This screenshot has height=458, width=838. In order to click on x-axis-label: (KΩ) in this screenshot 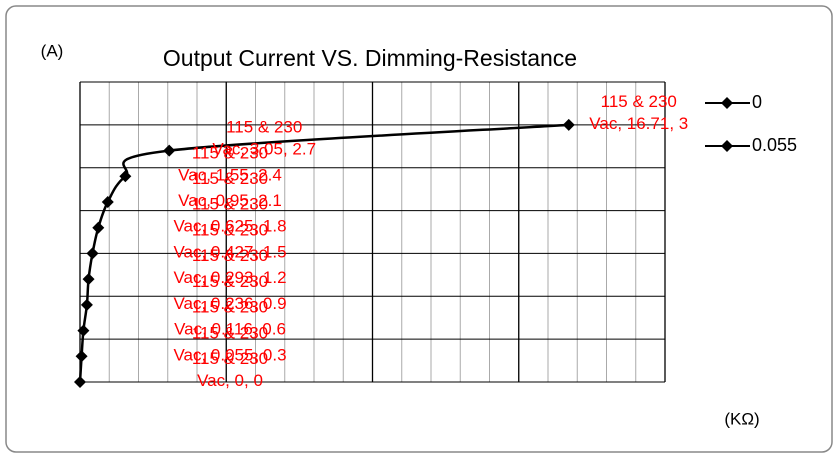, I will do `click(741, 418)`.